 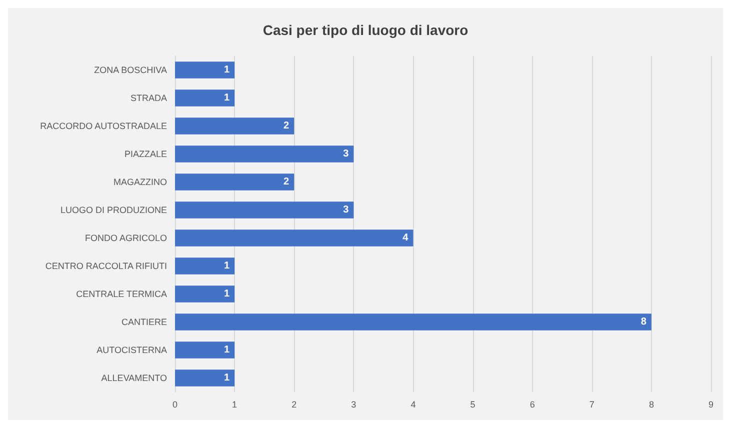 What do you see at coordinates (130, 70) in the screenshot?
I see `y-tick-label: ZONA BOSCHIVA` at bounding box center [130, 70].